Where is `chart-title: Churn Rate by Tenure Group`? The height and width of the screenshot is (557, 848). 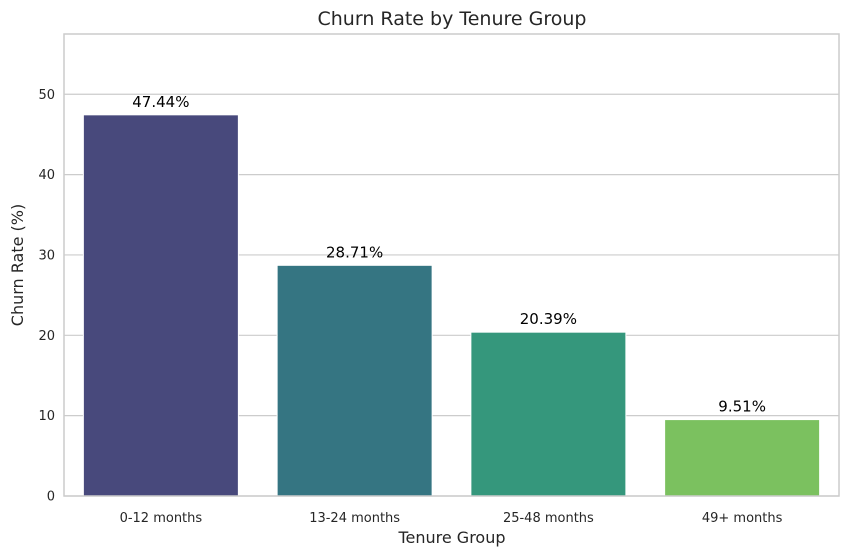
chart-title: Churn Rate by Tenure Group is located at coordinates (452, 19).